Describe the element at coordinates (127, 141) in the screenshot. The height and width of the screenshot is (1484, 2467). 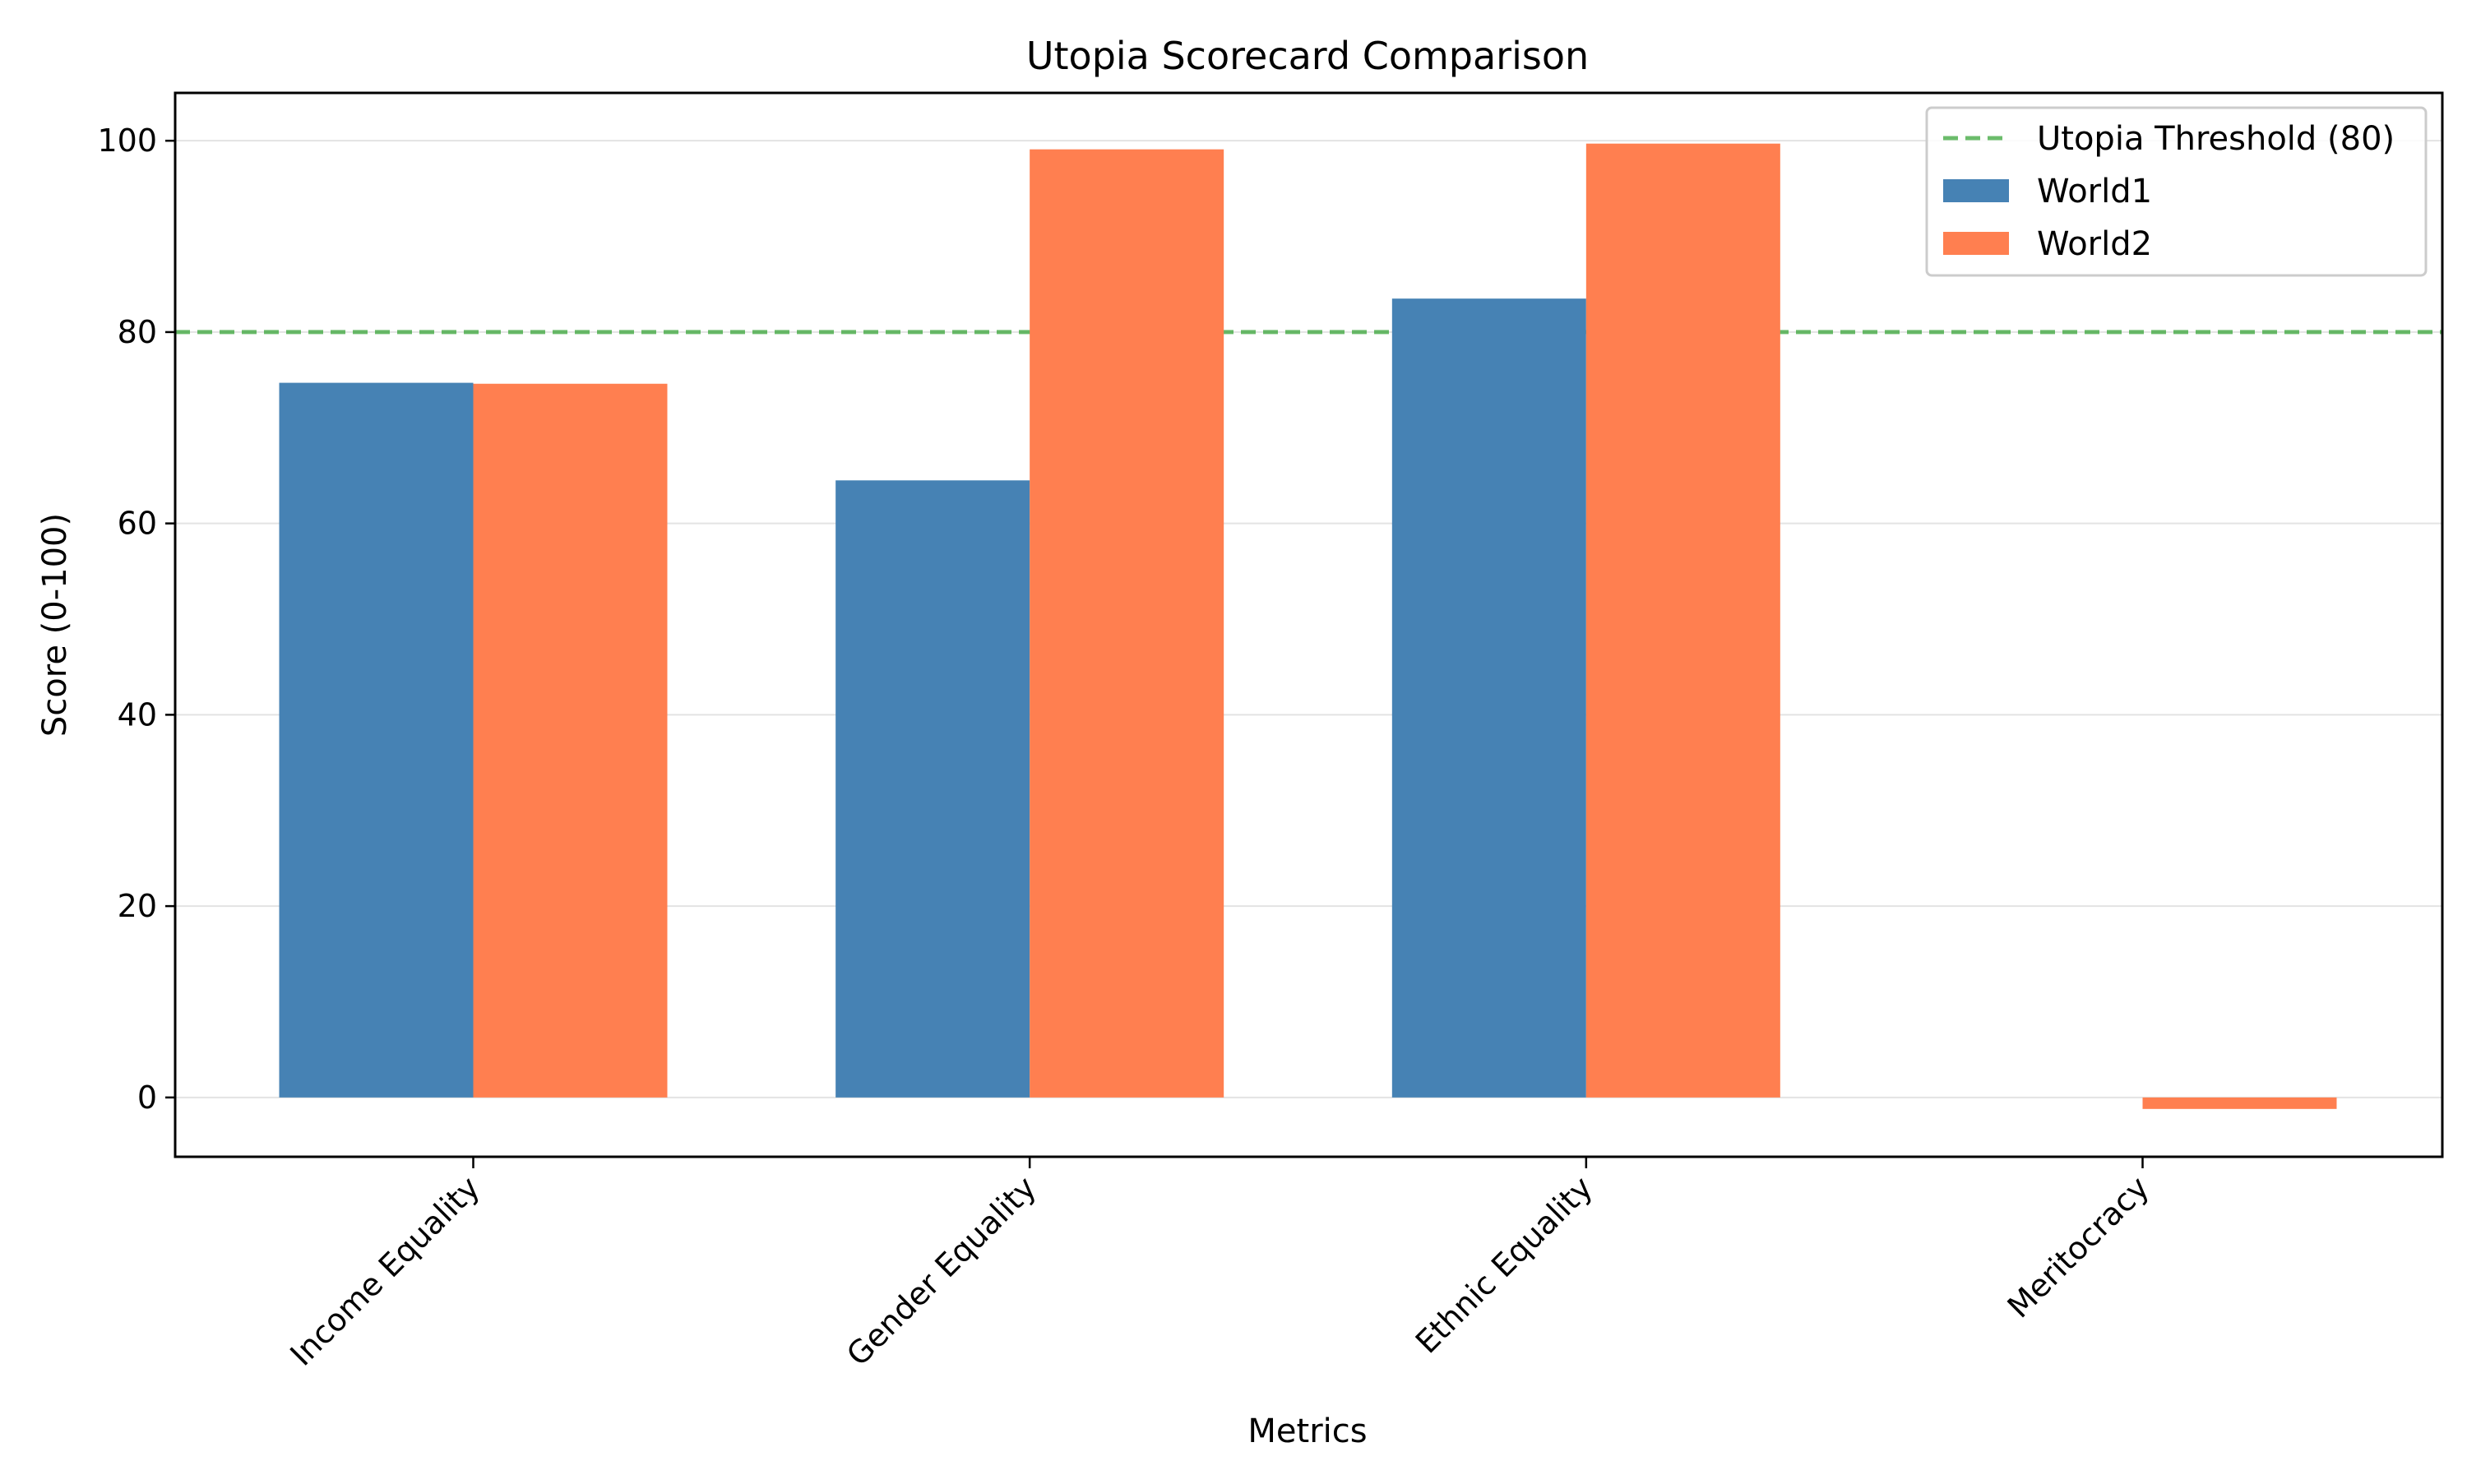
I see `y-tick-label: 100` at that location.